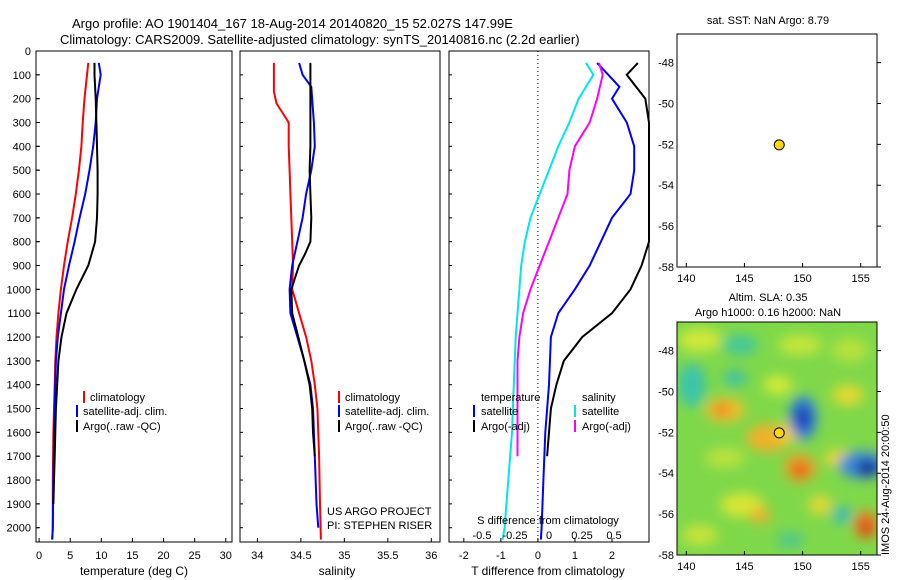  I want to click on lon-tick-label: 150, so click(802, 567).